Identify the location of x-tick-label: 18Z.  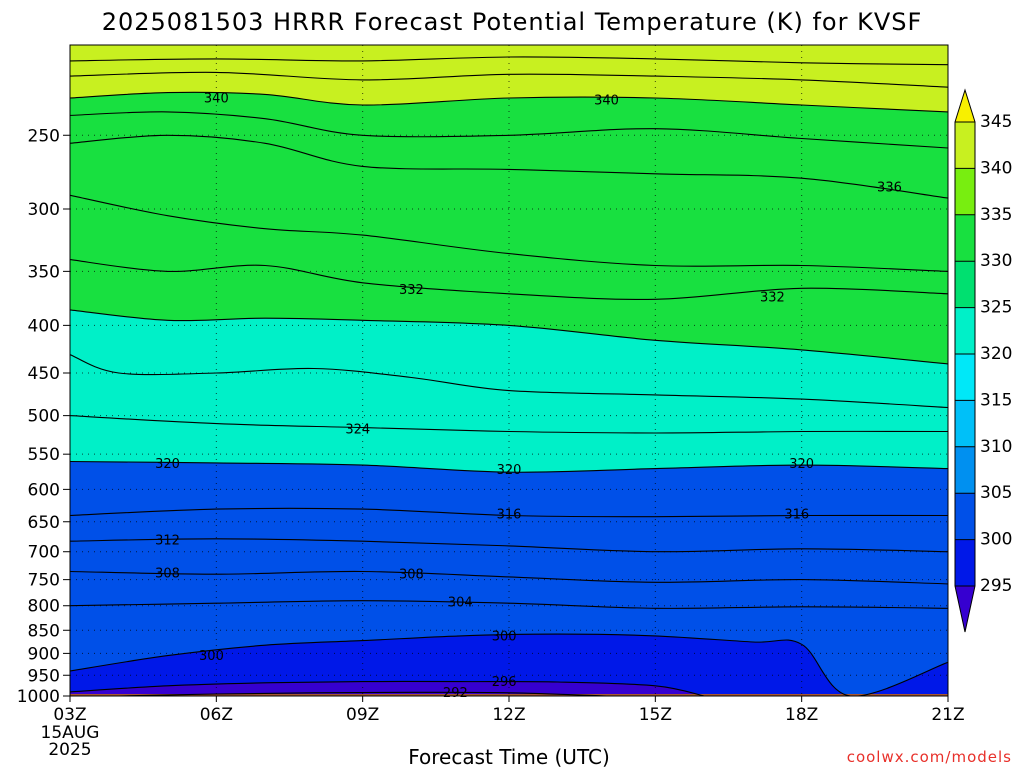
(801, 715).